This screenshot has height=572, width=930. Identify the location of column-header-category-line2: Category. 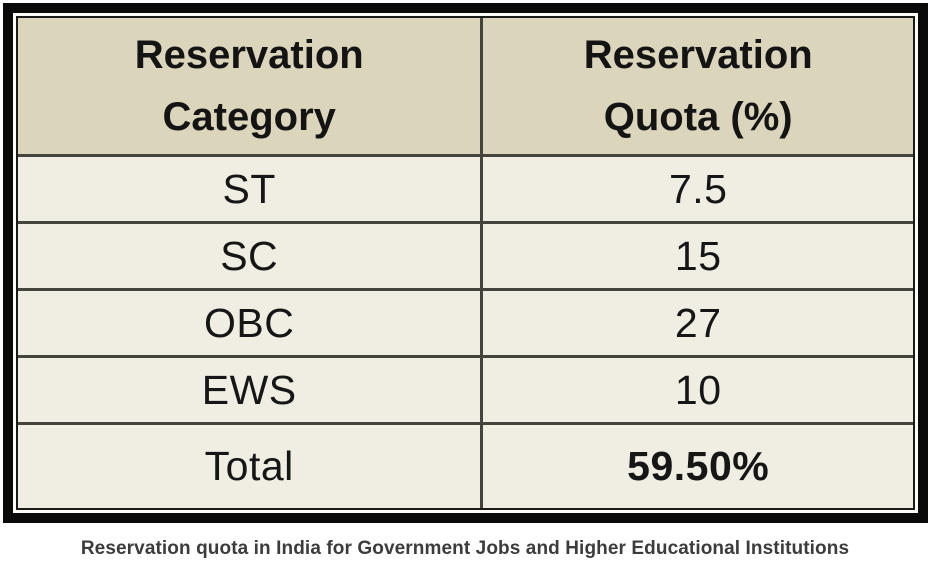
(249, 117).